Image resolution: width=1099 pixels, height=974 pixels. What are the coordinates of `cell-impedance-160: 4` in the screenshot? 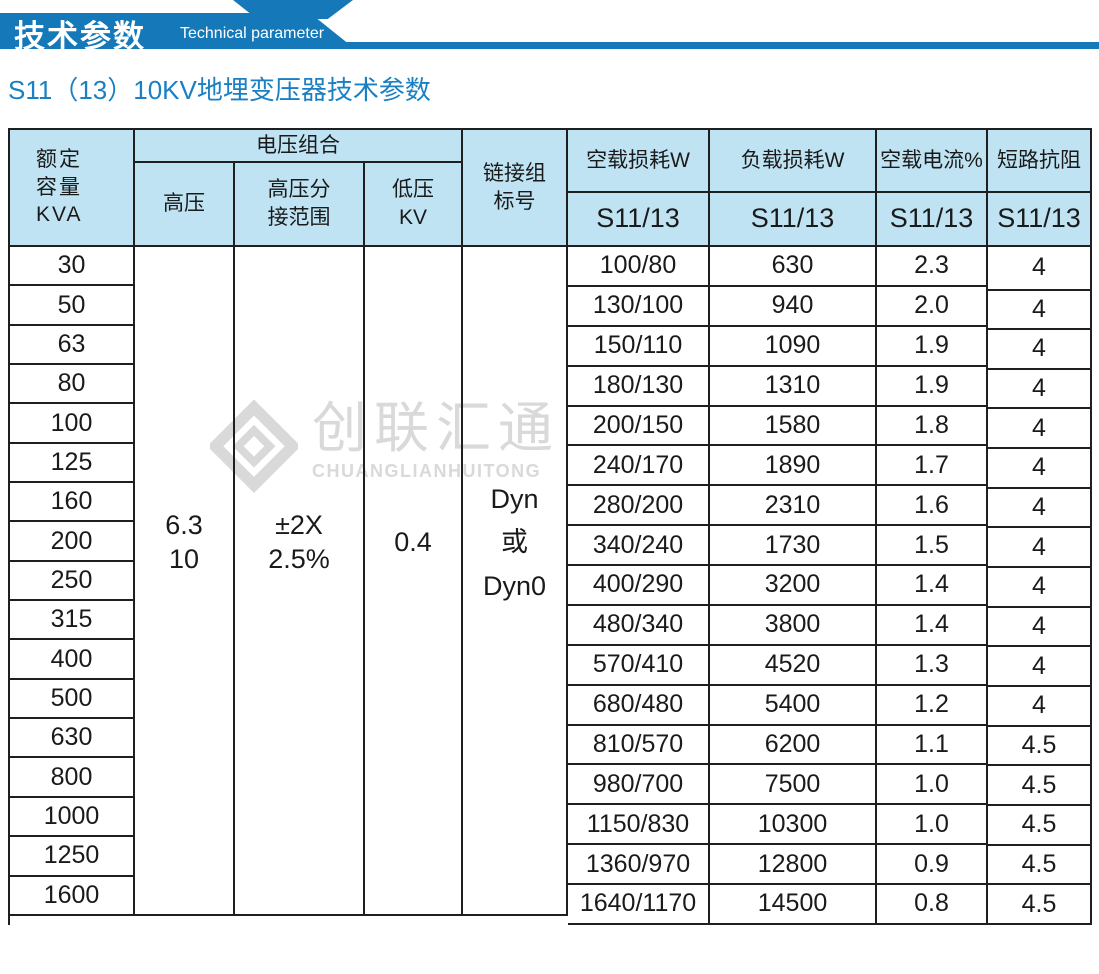 It's located at (1040, 508).